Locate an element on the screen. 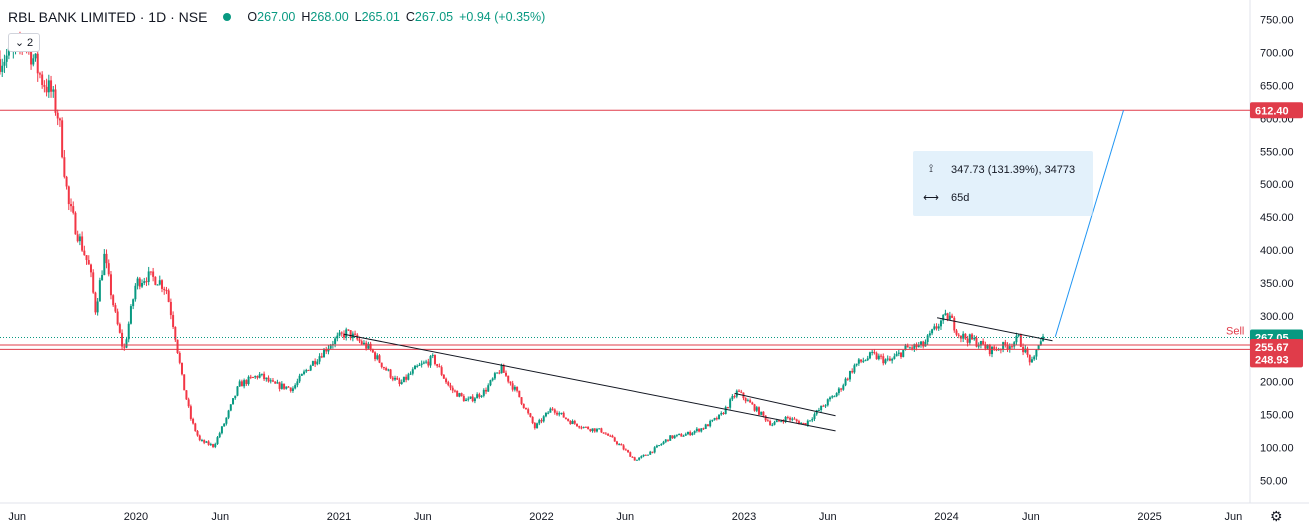  y-tick-label: 350.00 is located at coordinates (1277, 284).